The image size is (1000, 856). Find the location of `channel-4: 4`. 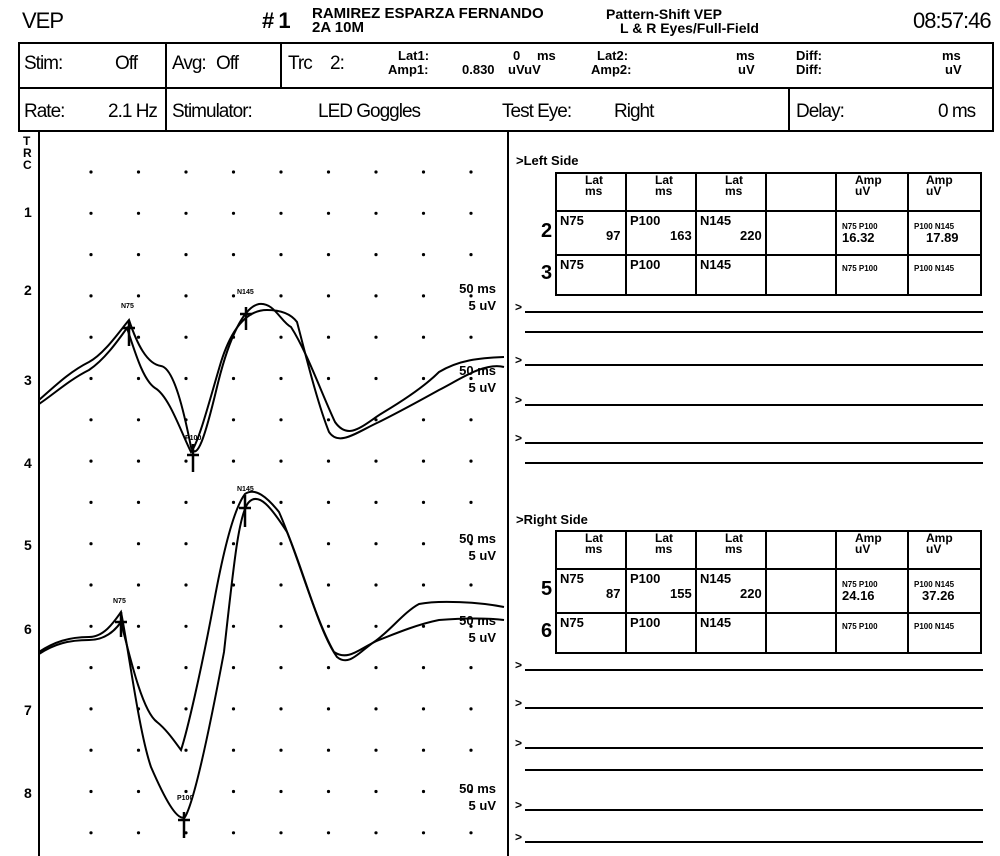

channel-4: 4 is located at coordinates (28, 463).